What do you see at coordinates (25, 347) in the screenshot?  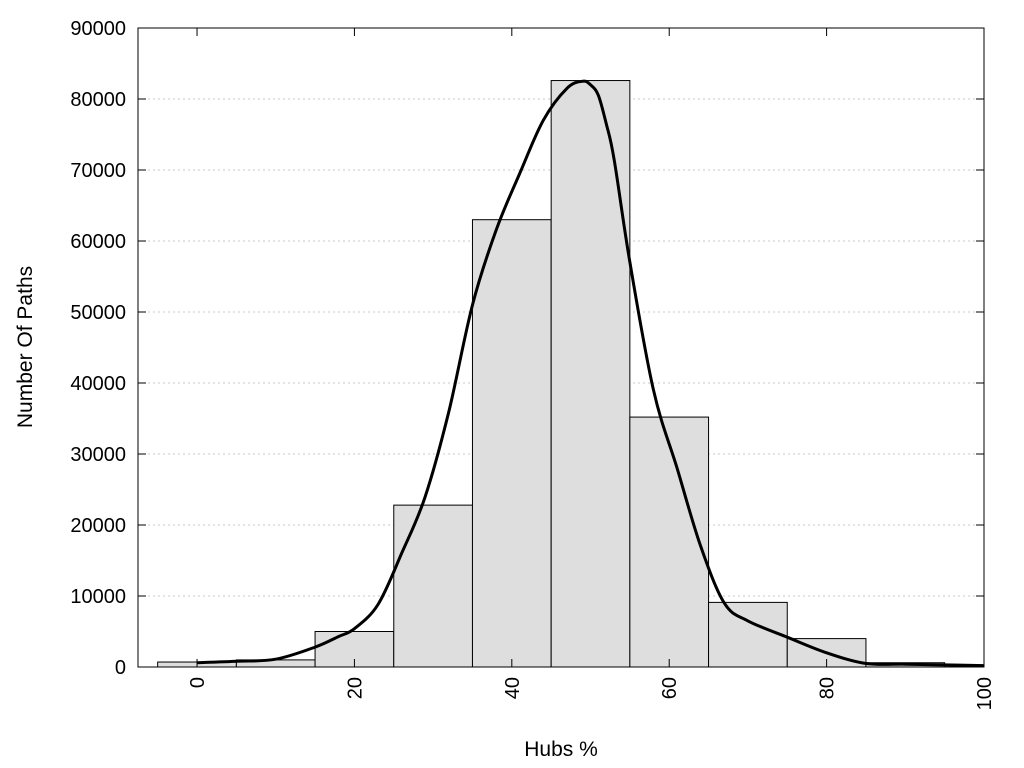 I see `y-axis-title: Number Of Paths` at bounding box center [25, 347].